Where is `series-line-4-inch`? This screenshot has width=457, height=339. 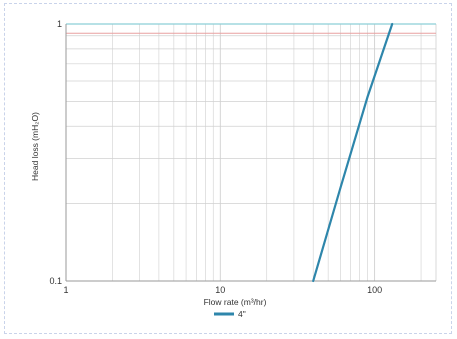
series-line-4-inch is located at coordinates (353, 152).